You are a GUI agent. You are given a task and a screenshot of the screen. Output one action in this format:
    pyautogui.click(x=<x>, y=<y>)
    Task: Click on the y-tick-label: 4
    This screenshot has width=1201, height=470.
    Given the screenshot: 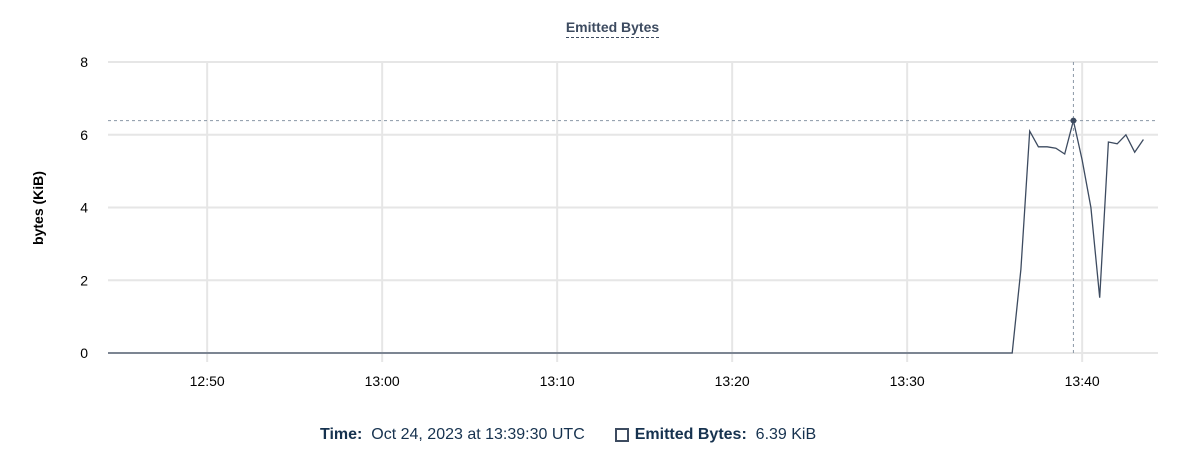 What is the action you would take?
    pyautogui.click(x=84, y=208)
    